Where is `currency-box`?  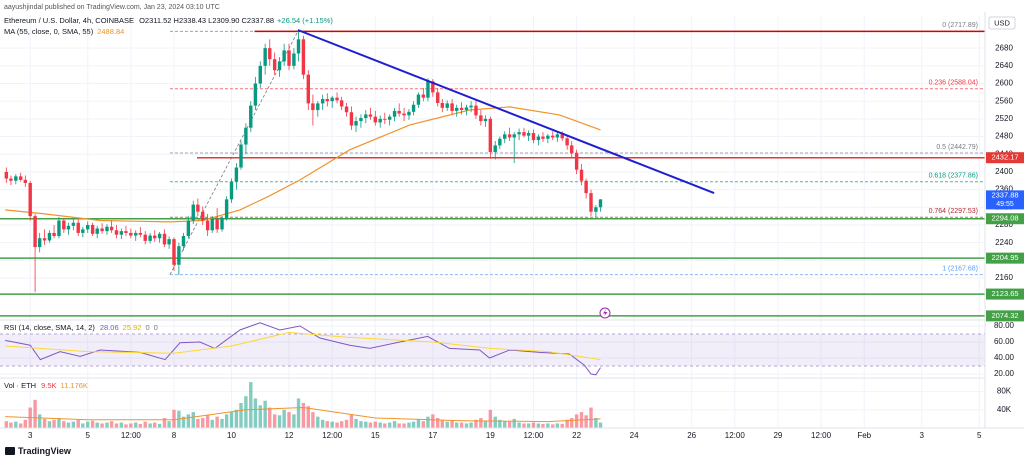
currency-box is located at coordinates (1002, 23).